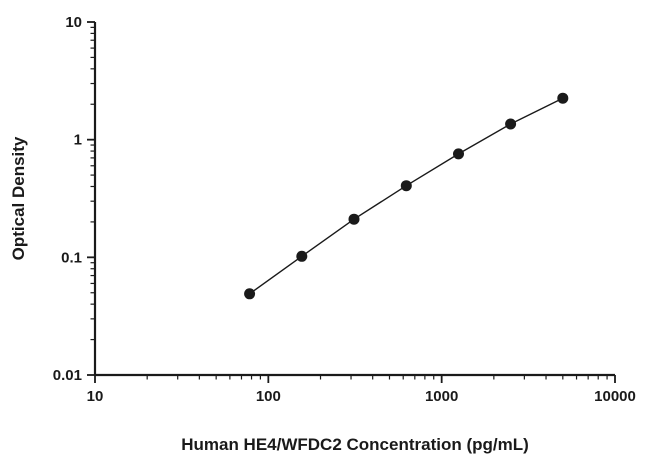  I want to click on x-tick-label: 10000, so click(615, 396).